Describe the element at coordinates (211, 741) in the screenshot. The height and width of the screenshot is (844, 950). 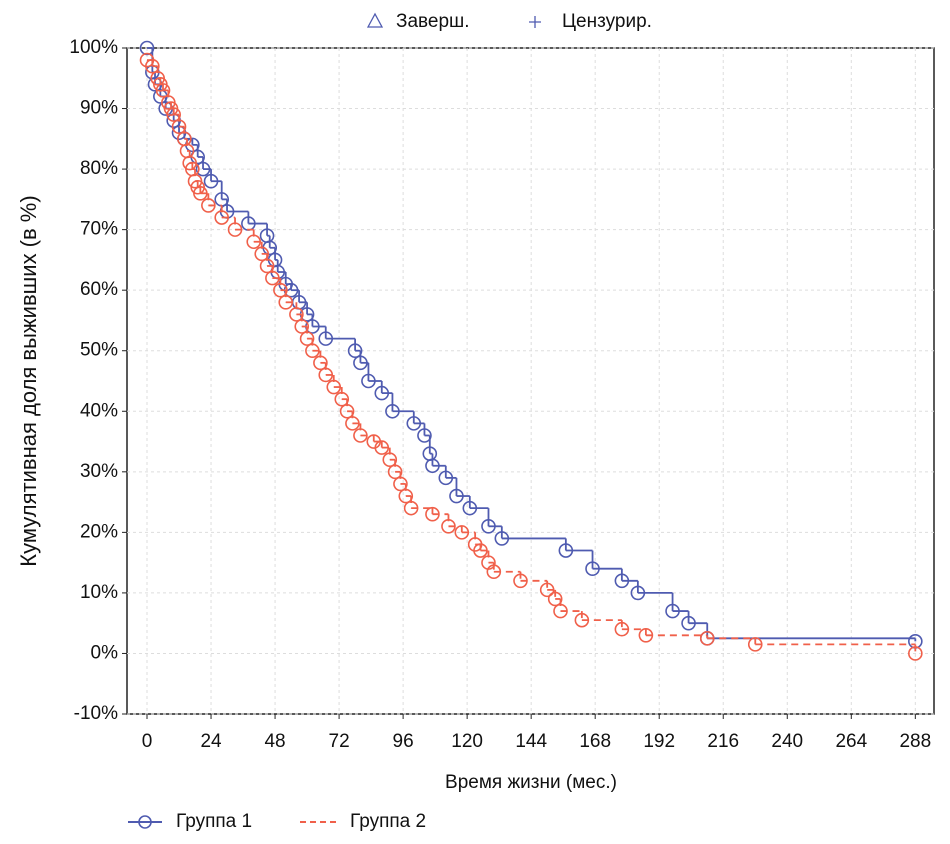
I see `x-tick-label: 24` at that location.